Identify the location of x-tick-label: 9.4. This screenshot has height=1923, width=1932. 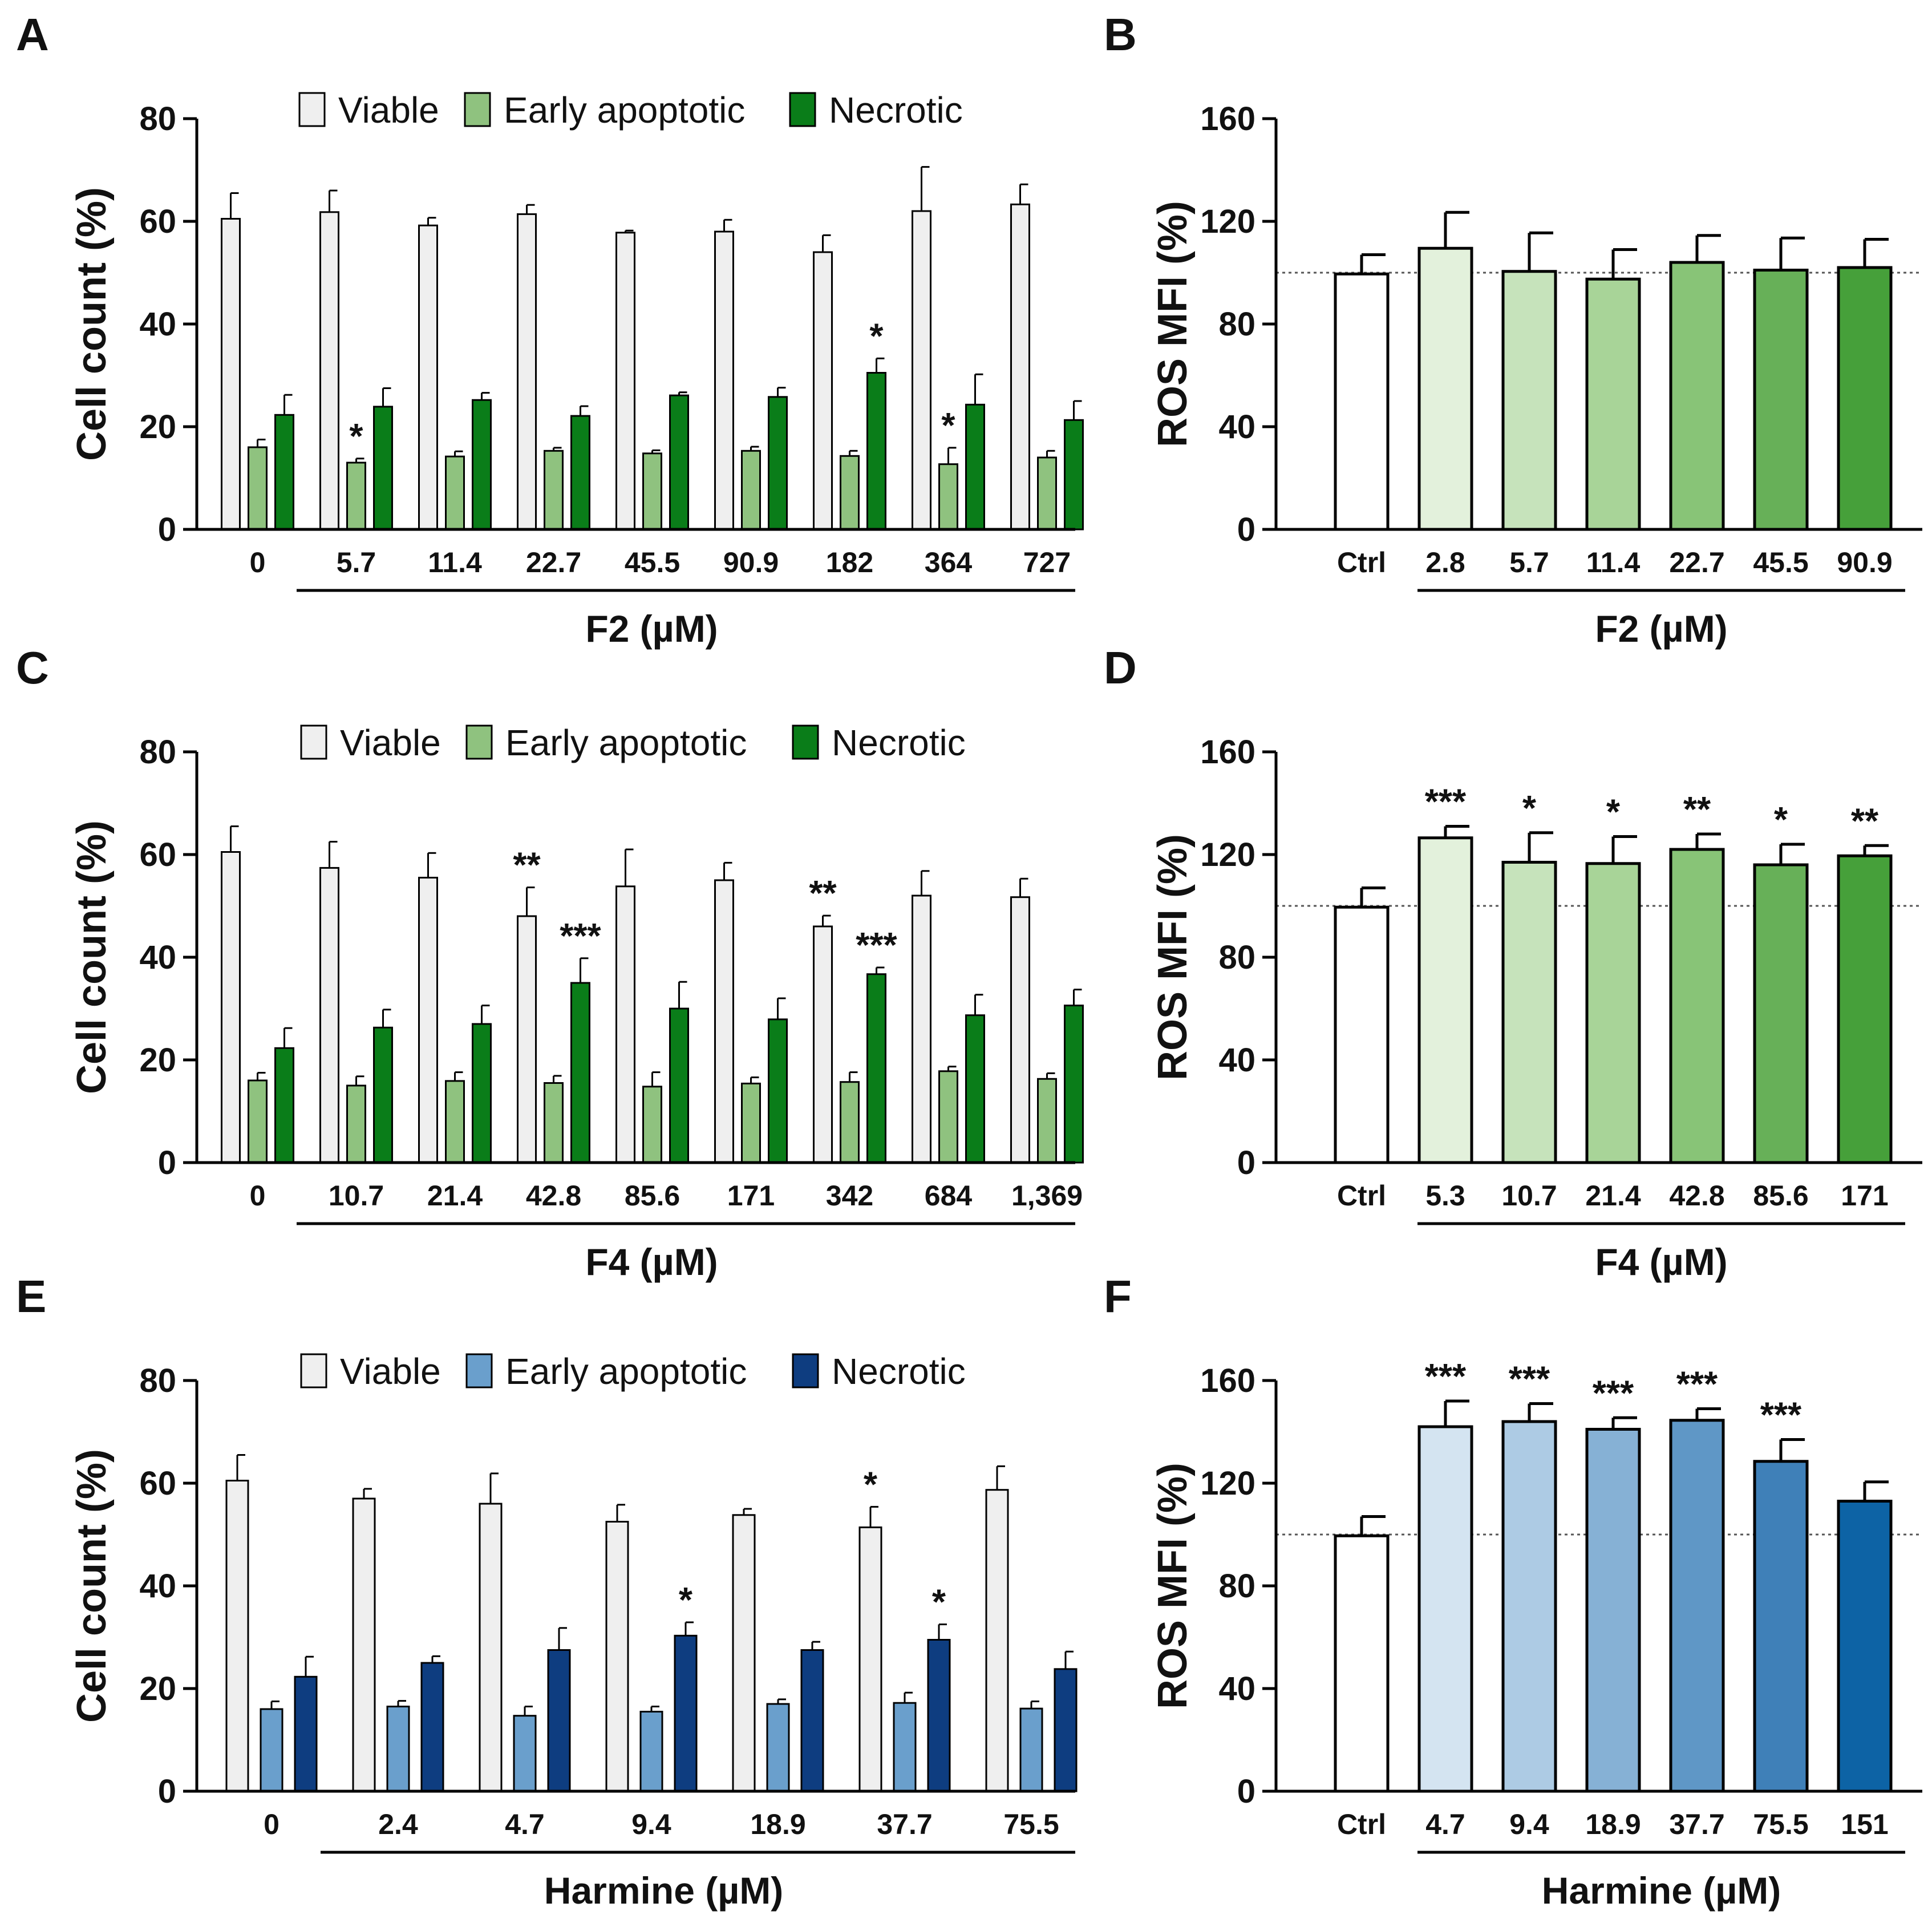
(651, 1824).